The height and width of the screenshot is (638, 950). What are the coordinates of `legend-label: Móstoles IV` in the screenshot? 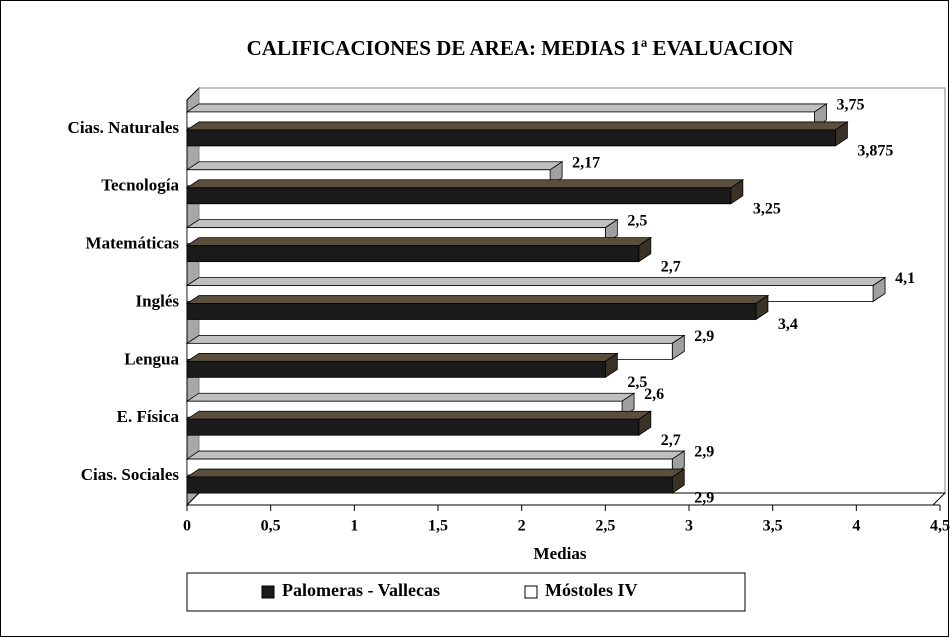 It's located at (591, 590).